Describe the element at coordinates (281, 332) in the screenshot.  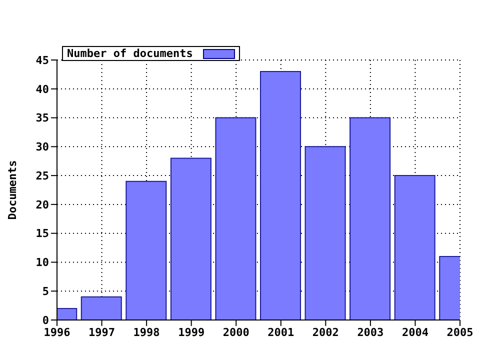
I see `x-tick-label: 2001` at that location.